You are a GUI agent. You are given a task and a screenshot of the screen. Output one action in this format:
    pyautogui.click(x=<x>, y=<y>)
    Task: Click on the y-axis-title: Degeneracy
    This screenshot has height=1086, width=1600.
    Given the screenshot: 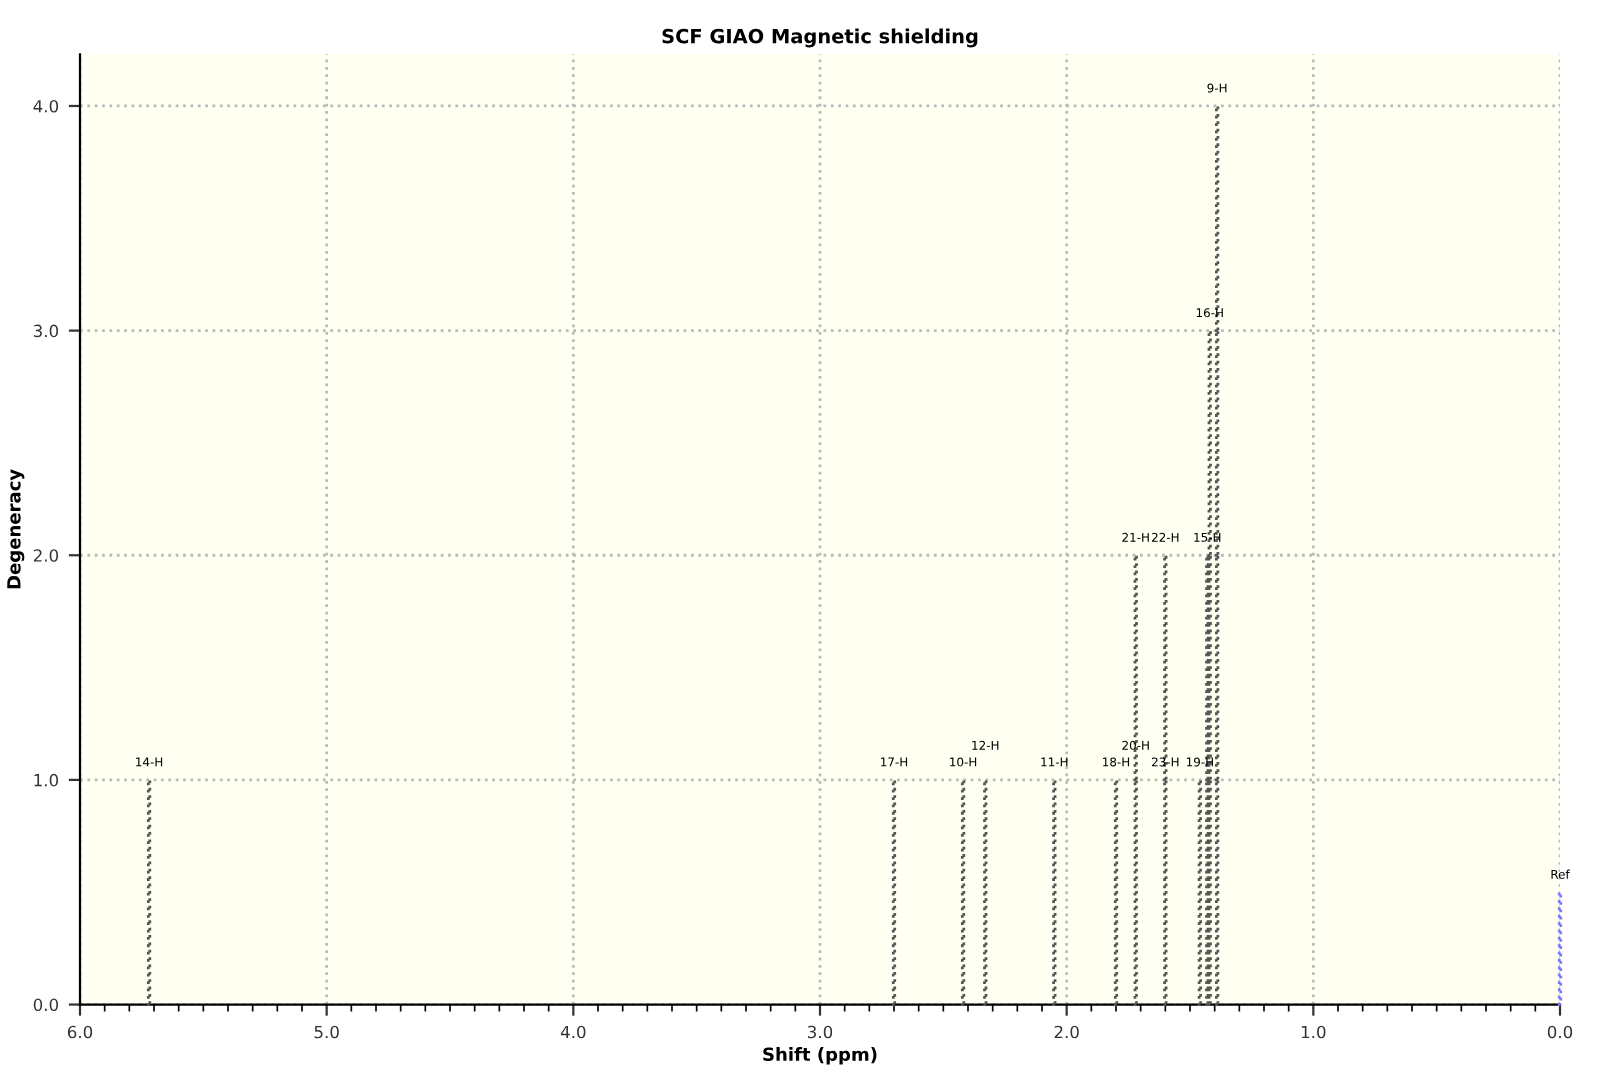 What is the action you would take?
    pyautogui.click(x=16, y=529)
    